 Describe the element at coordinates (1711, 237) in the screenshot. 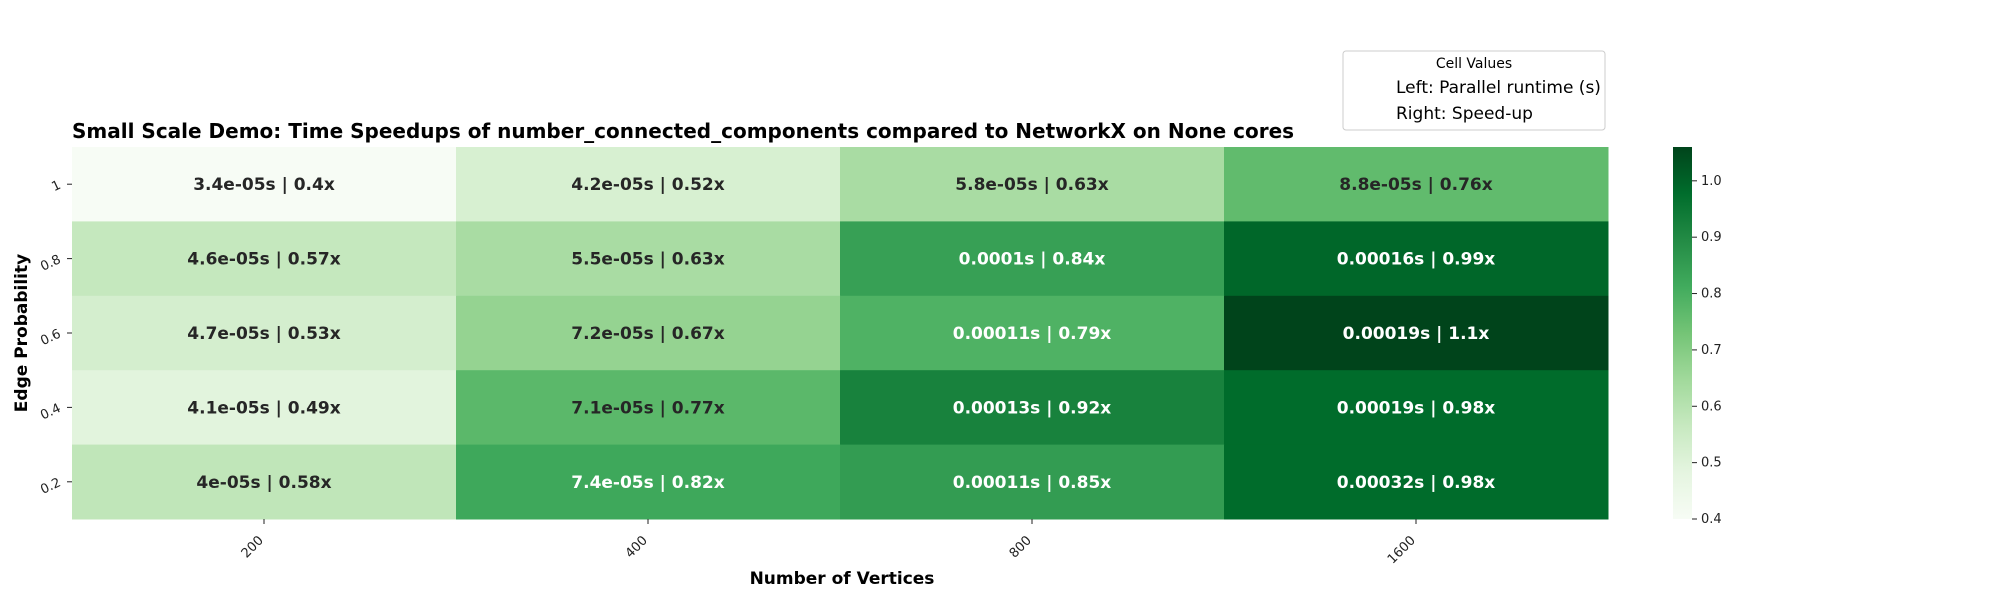

I see `colorbar-tick-label: 0.9` at that location.